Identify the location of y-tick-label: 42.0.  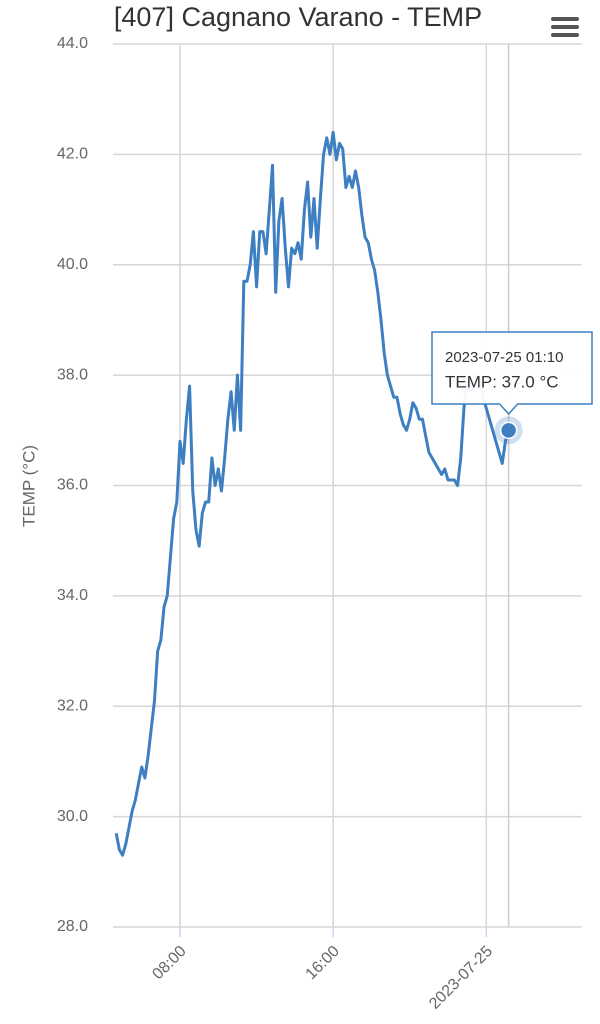
(72, 154).